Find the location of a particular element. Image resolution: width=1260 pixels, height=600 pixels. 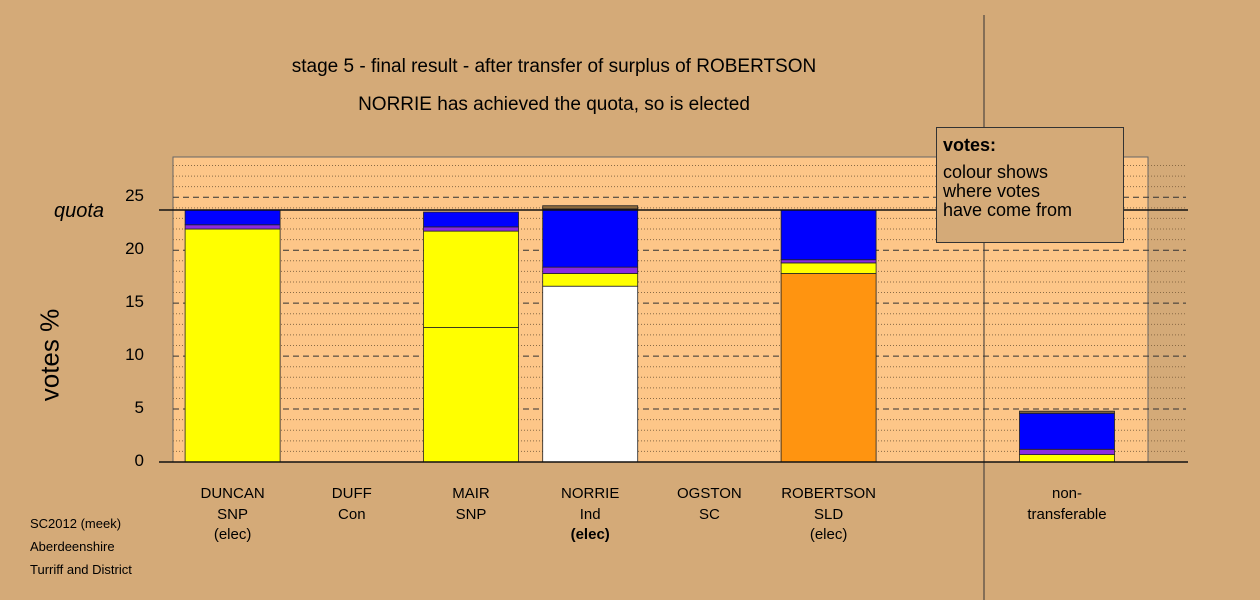

quota-label: quota is located at coordinates (79, 211).